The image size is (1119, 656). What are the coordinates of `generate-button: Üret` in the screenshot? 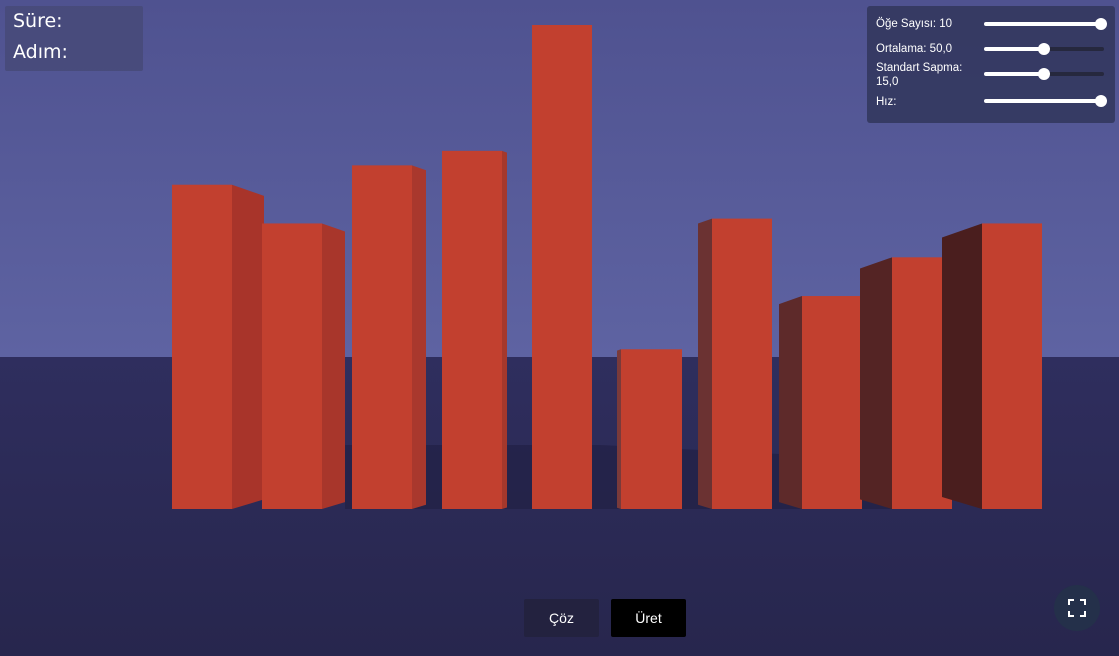 It's located at (648, 618).